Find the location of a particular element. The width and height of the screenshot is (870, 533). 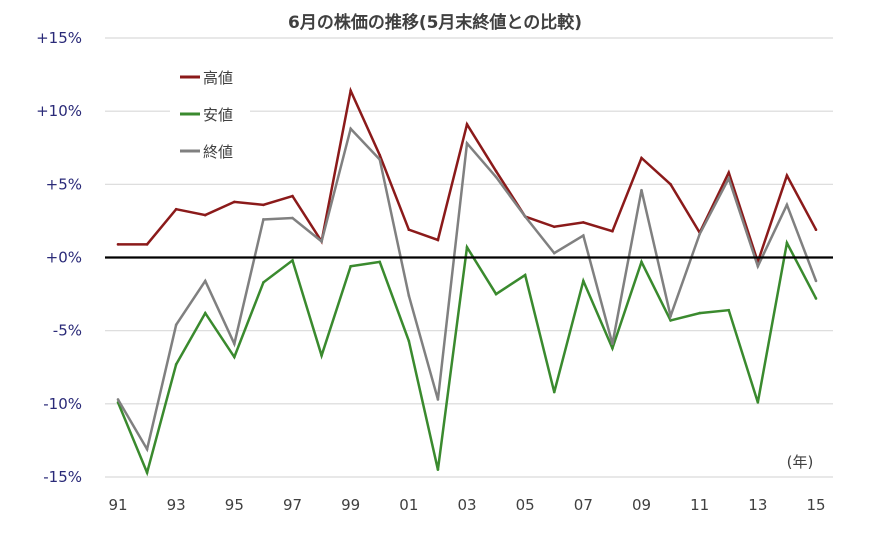

y-tick-label: -10% is located at coordinates (62, 404).